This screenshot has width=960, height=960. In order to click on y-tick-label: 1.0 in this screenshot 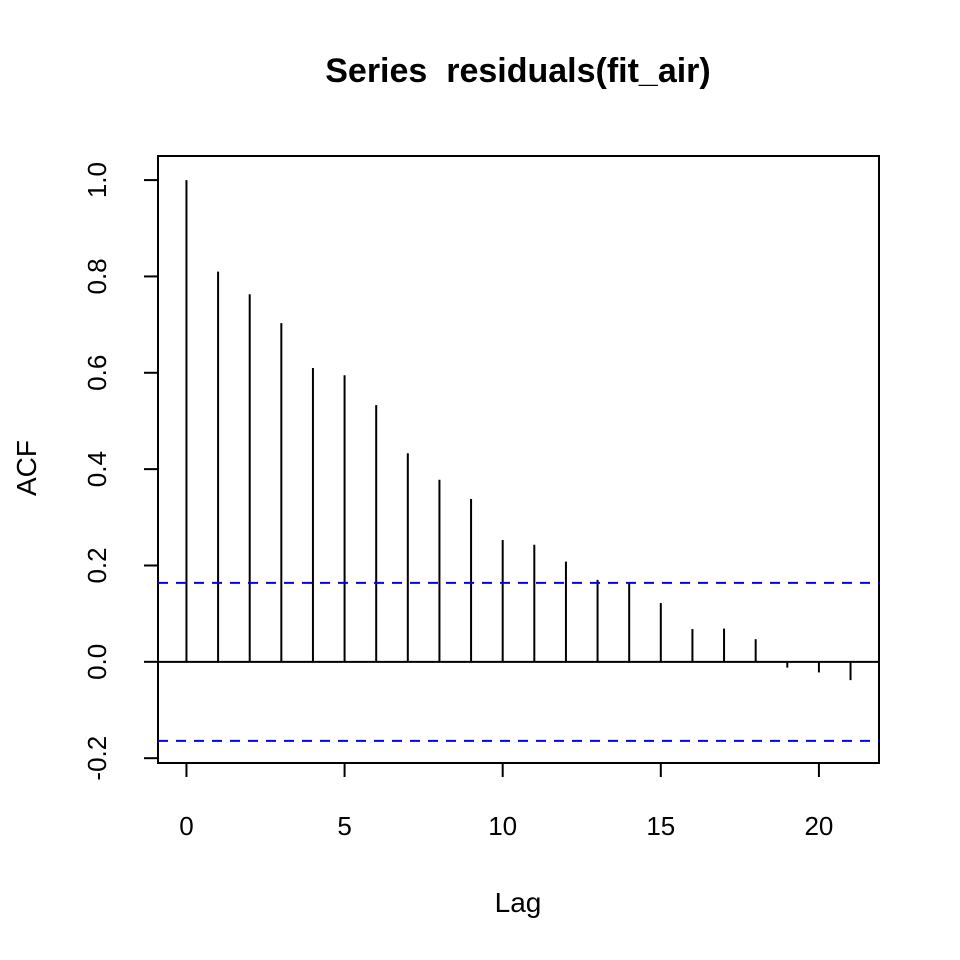, I will do `click(97, 180)`.